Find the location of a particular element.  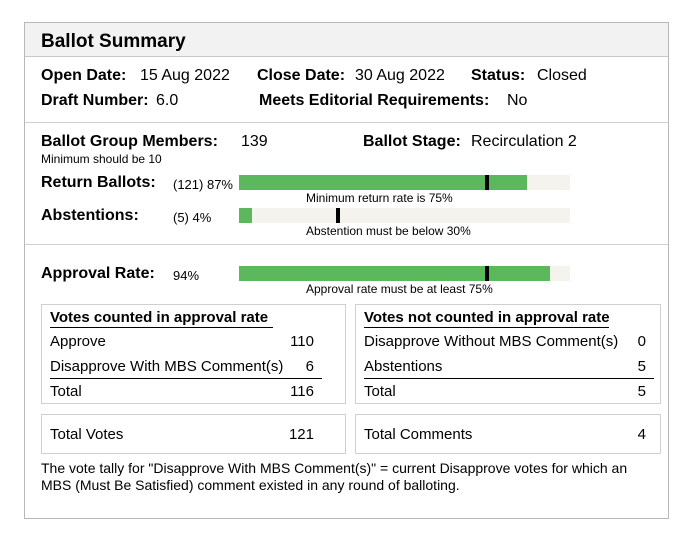

return-ballots-label: Return Ballots: is located at coordinates (98, 182).